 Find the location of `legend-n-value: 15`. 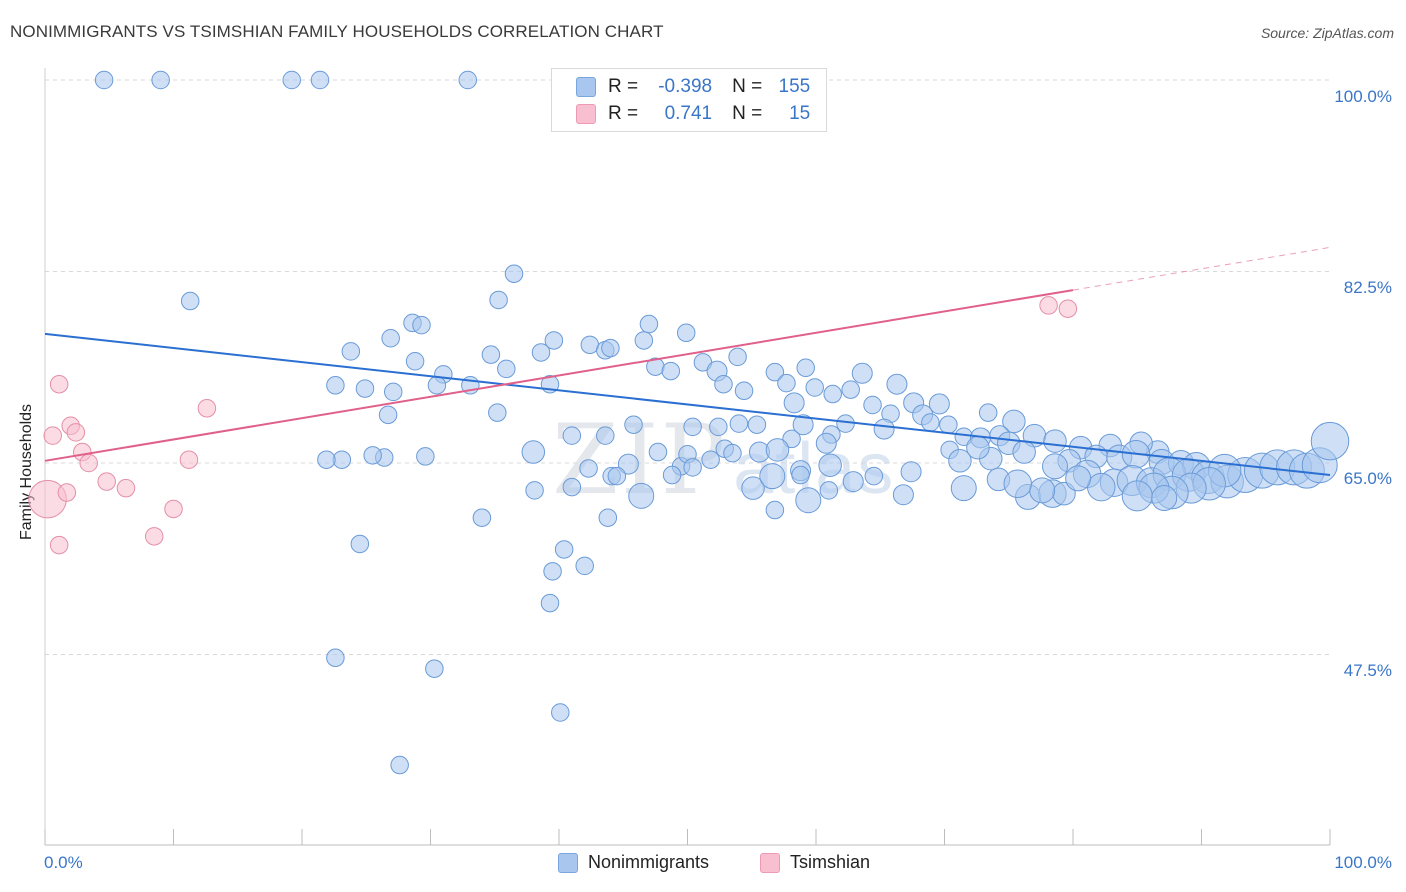

legend-n-value: 15 is located at coordinates (800, 113).